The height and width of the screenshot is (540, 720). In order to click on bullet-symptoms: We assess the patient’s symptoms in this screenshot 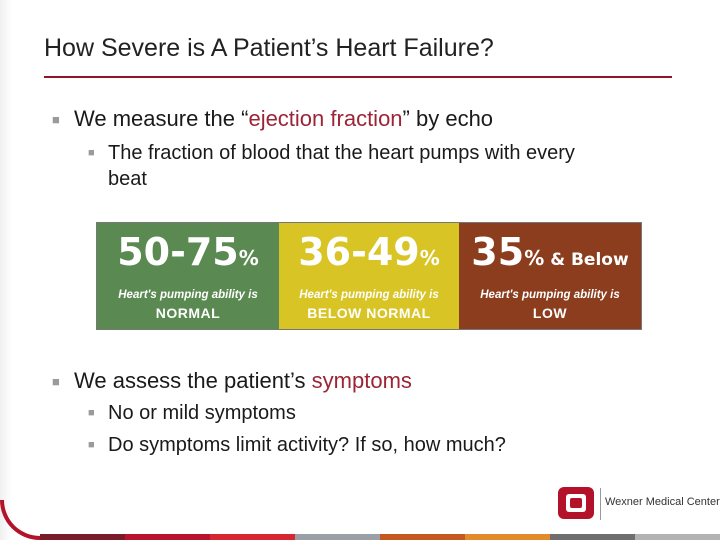, I will do `click(243, 381)`.